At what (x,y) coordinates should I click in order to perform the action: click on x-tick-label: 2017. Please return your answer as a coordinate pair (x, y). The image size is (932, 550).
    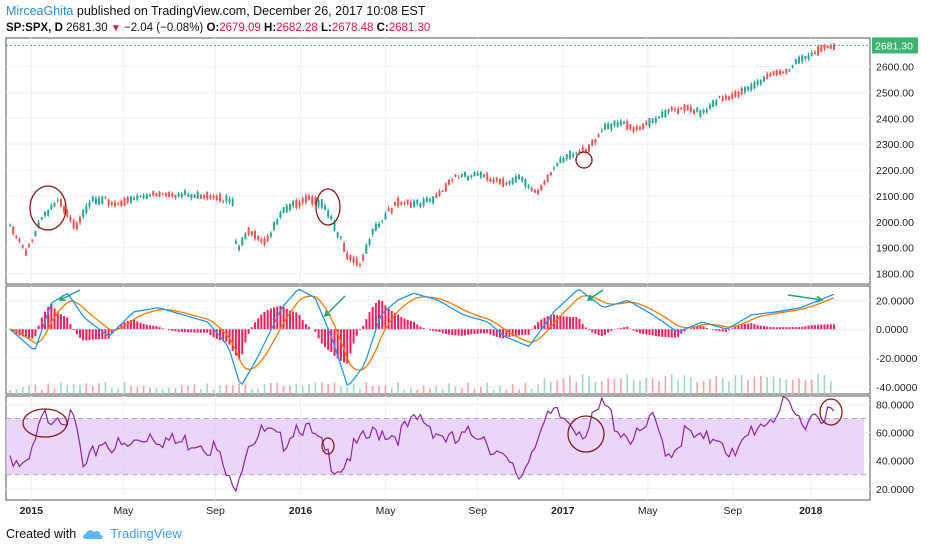
    Looking at the image, I should click on (563, 511).